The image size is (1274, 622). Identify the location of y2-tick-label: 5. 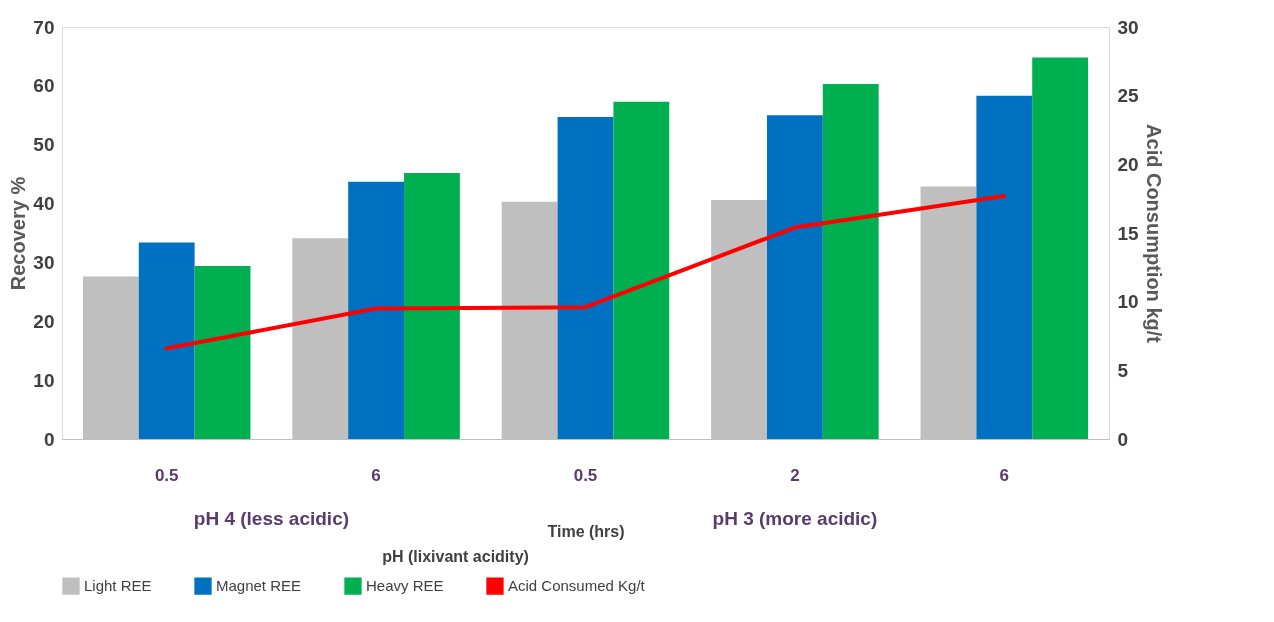
(1123, 370).